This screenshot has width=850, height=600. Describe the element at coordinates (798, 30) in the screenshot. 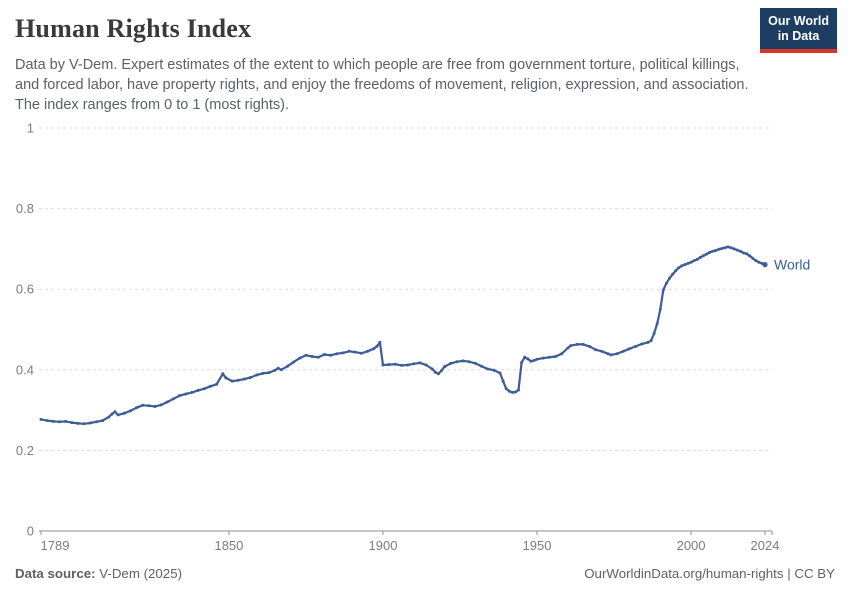

I see `owid-logo: Our World in Data` at that location.